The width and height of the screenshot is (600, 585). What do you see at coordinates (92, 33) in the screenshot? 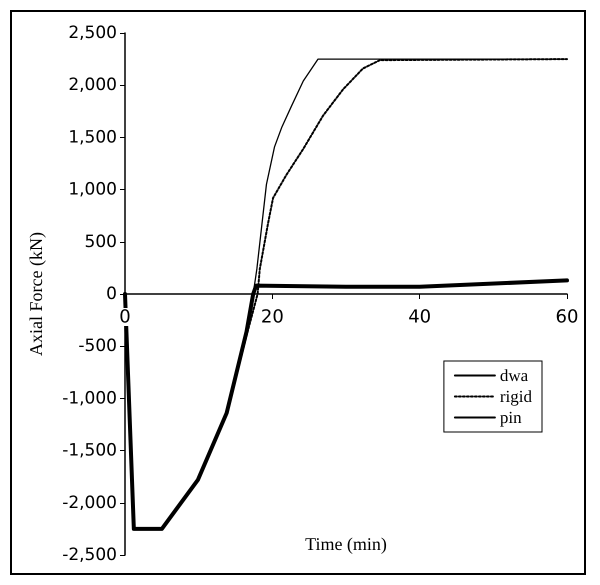
I see `y-tick-label: 2,500` at bounding box center [92, 33].